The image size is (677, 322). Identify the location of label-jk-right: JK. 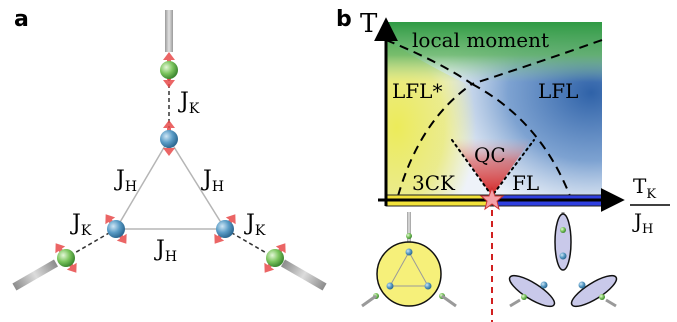
(255, 225).